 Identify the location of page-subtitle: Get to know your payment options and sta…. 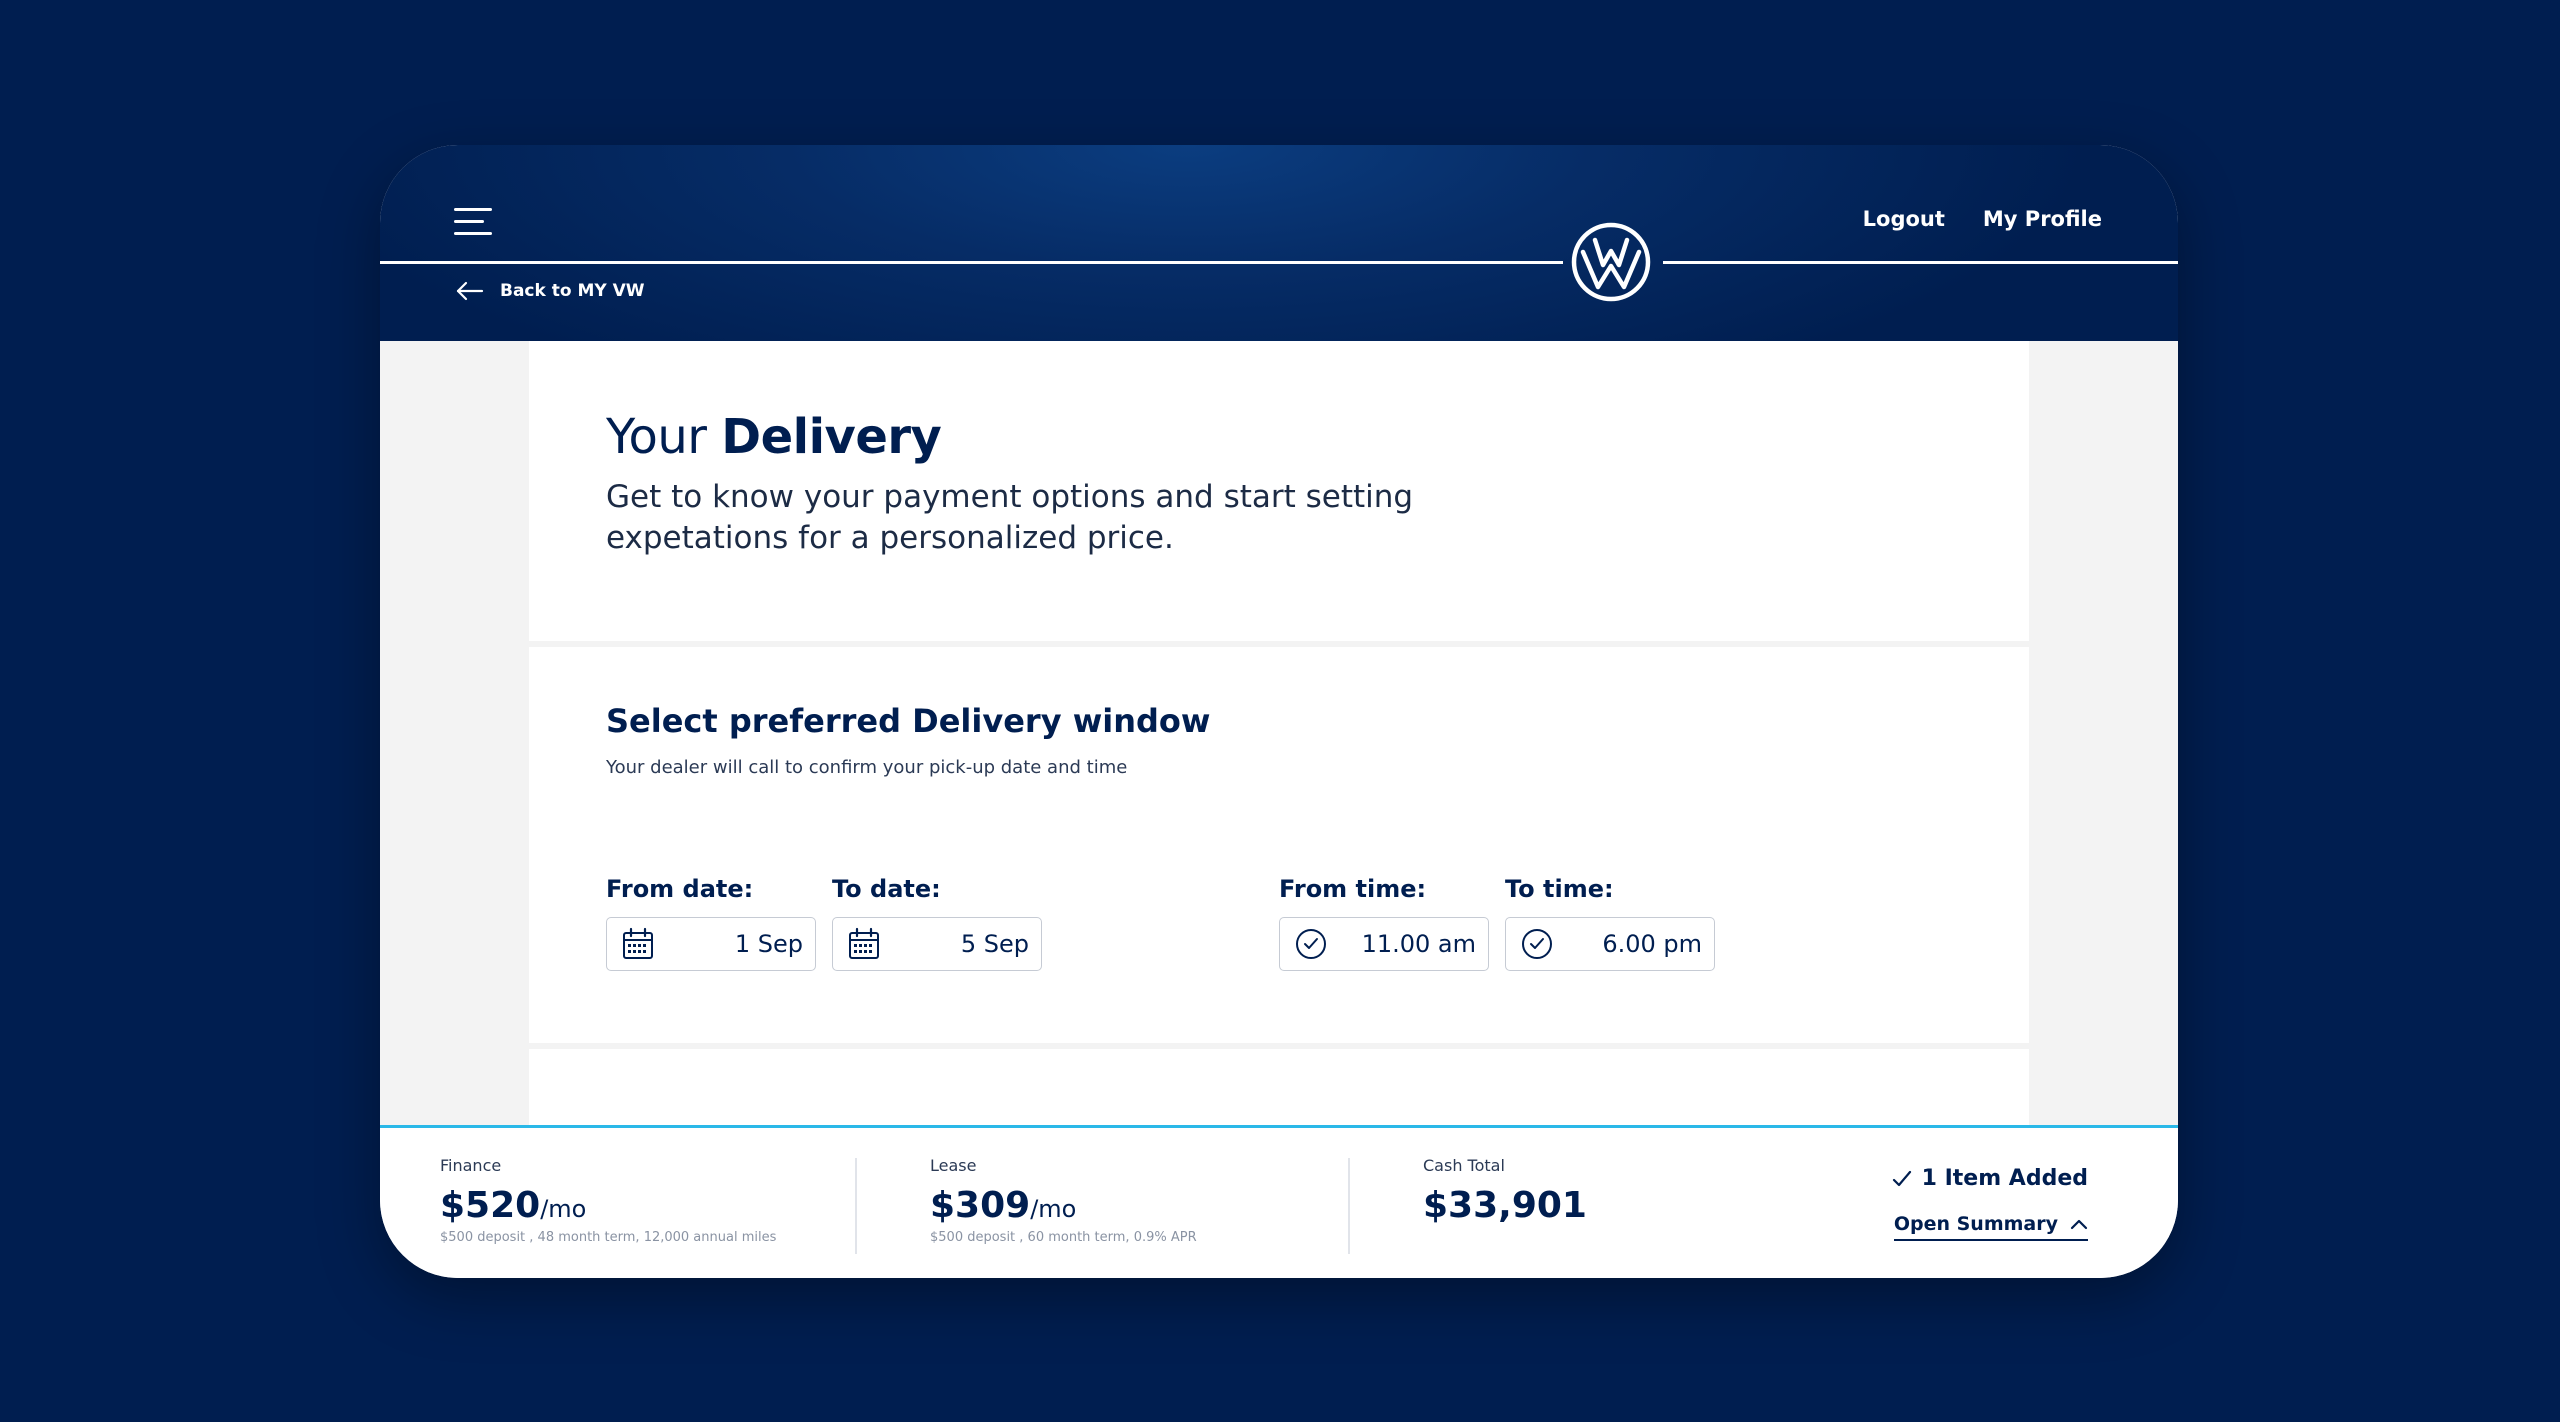
(1010, 517).